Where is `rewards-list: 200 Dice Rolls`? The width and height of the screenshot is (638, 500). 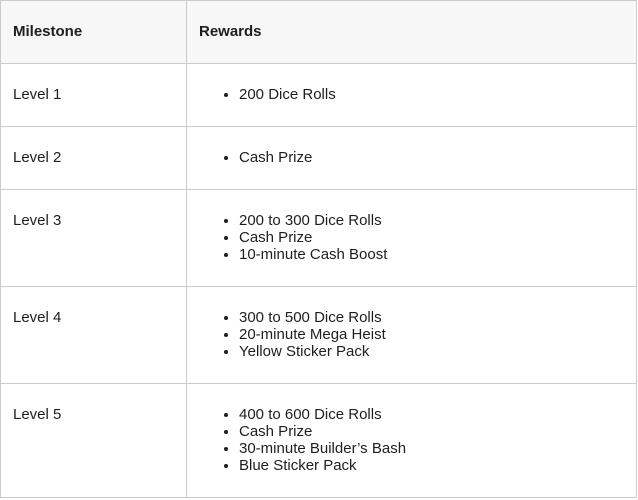 rewards-list: 200 Dice Rolls is located at coordinates (411, 94).